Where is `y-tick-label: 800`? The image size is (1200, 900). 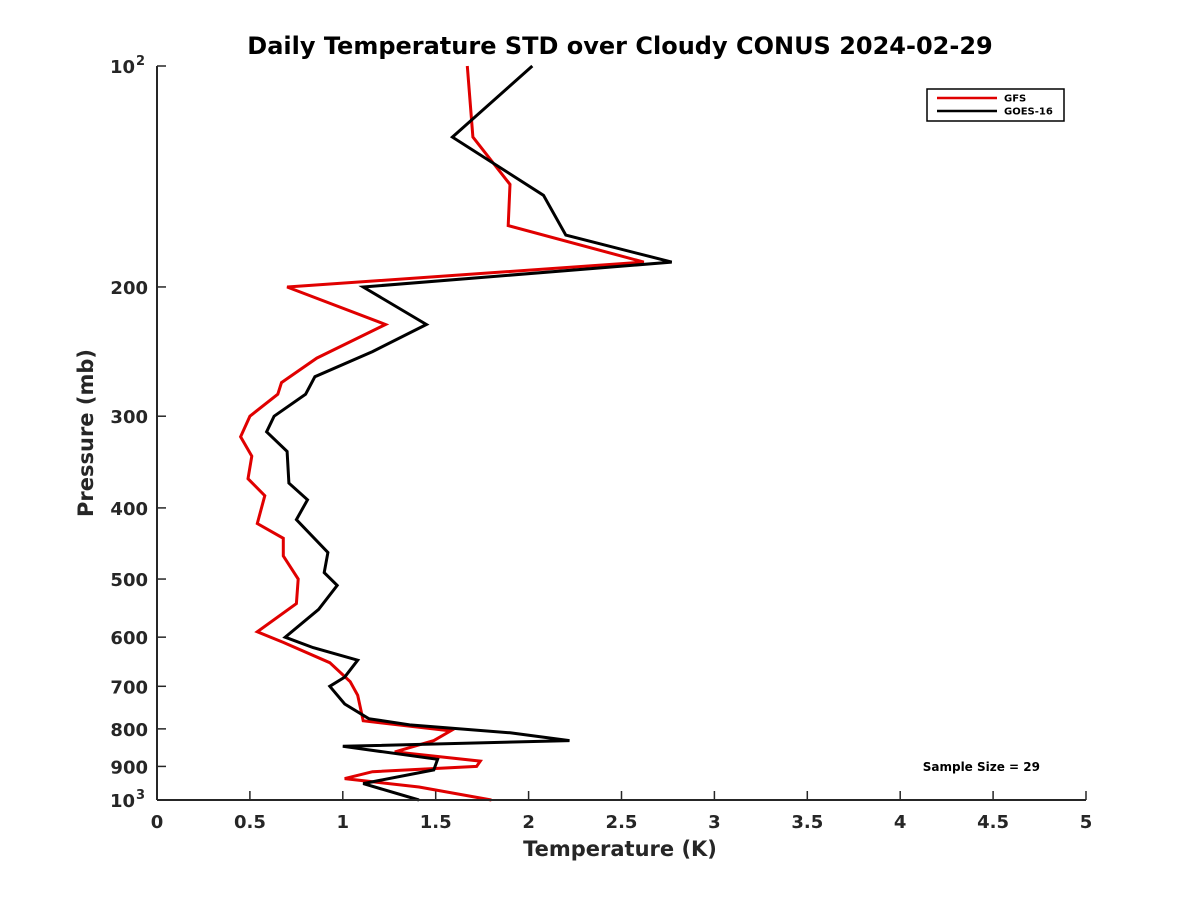 y-tick-label: 800 is located at coordinates (129, 730).